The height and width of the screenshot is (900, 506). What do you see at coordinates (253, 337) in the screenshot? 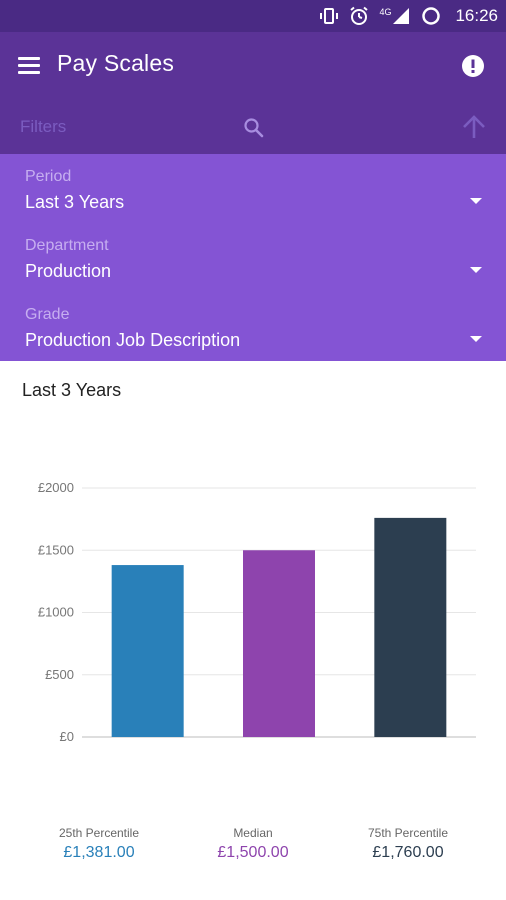
I see `grade-dropdown: Grade Production Job Description` at bounding box center [253, 337].